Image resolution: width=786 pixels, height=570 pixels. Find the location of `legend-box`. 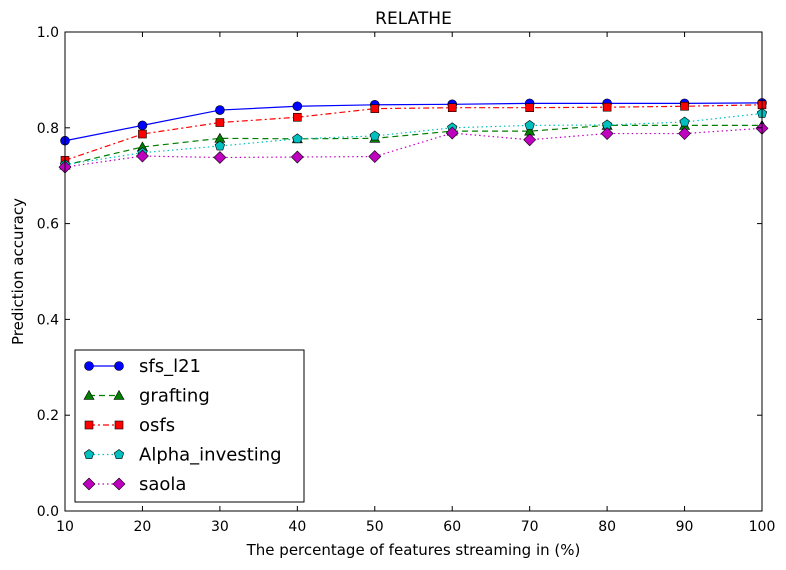

legend-box is located at coordinates (189, 426).